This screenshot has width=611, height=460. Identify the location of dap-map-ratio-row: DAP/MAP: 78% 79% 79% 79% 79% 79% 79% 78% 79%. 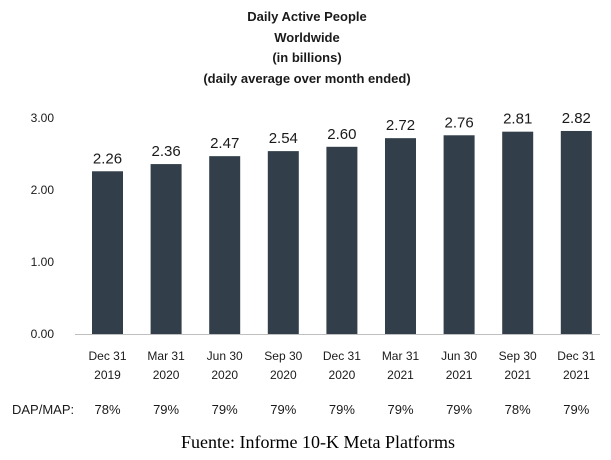
(301, 409).